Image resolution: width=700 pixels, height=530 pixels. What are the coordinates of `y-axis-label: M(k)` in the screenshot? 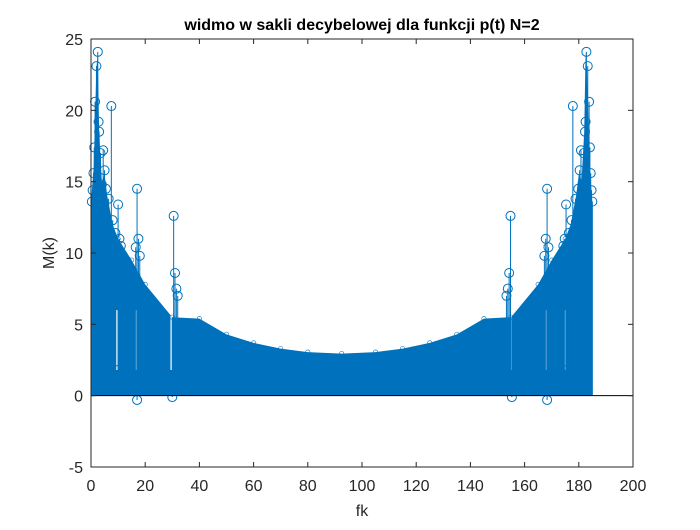 It's located at (49, 253).